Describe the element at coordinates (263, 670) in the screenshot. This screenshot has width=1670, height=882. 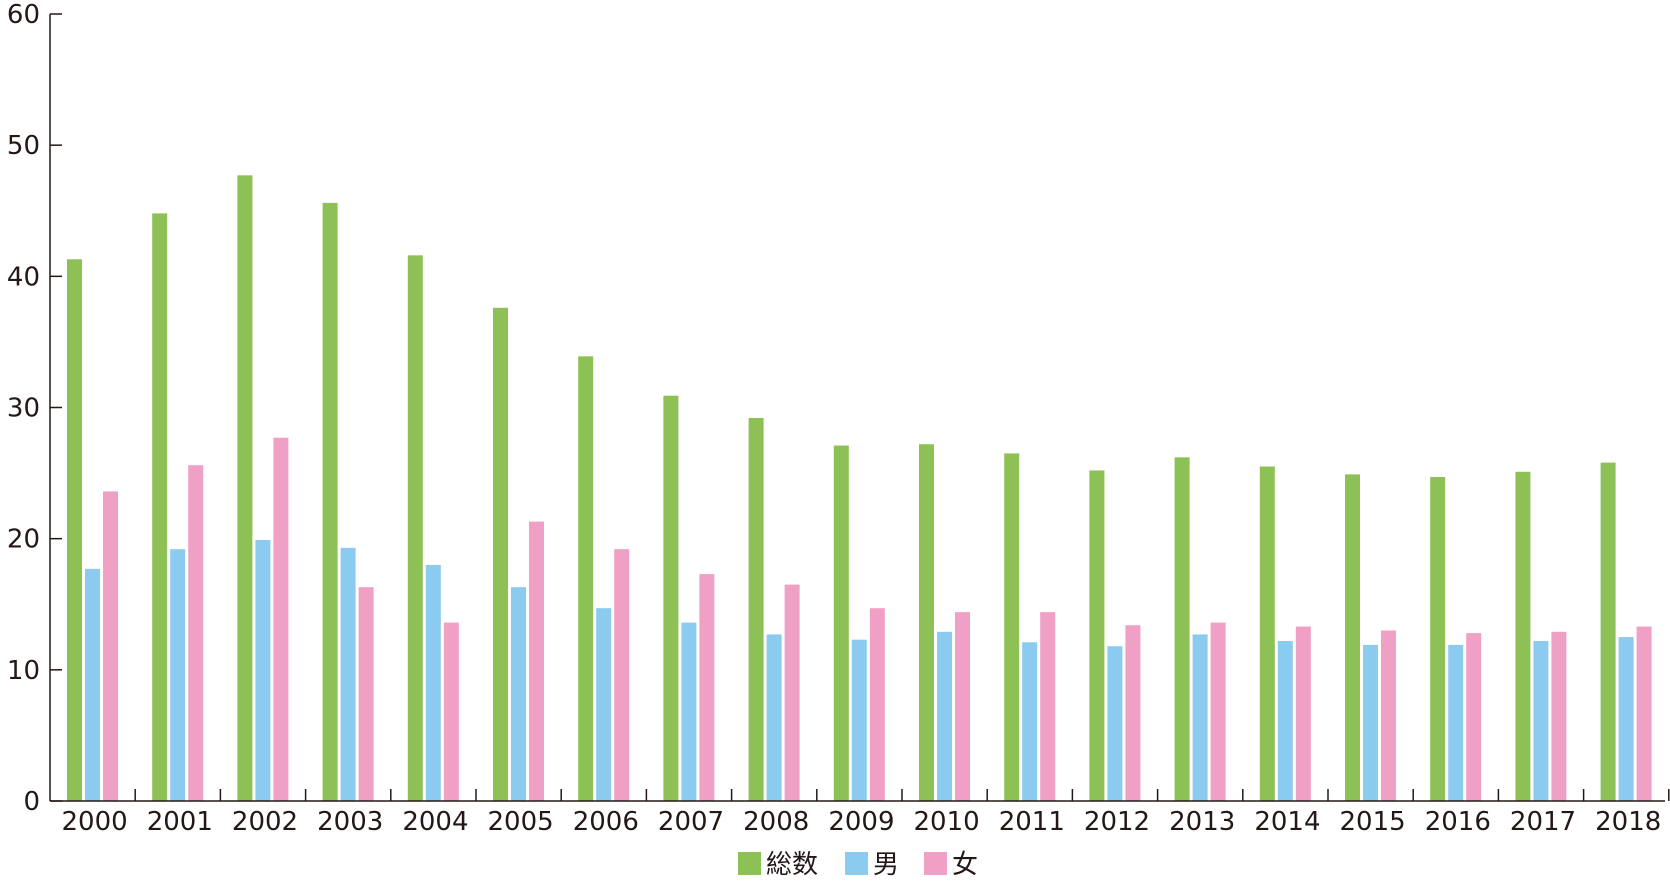
I see `bar-男-2002` at that location.